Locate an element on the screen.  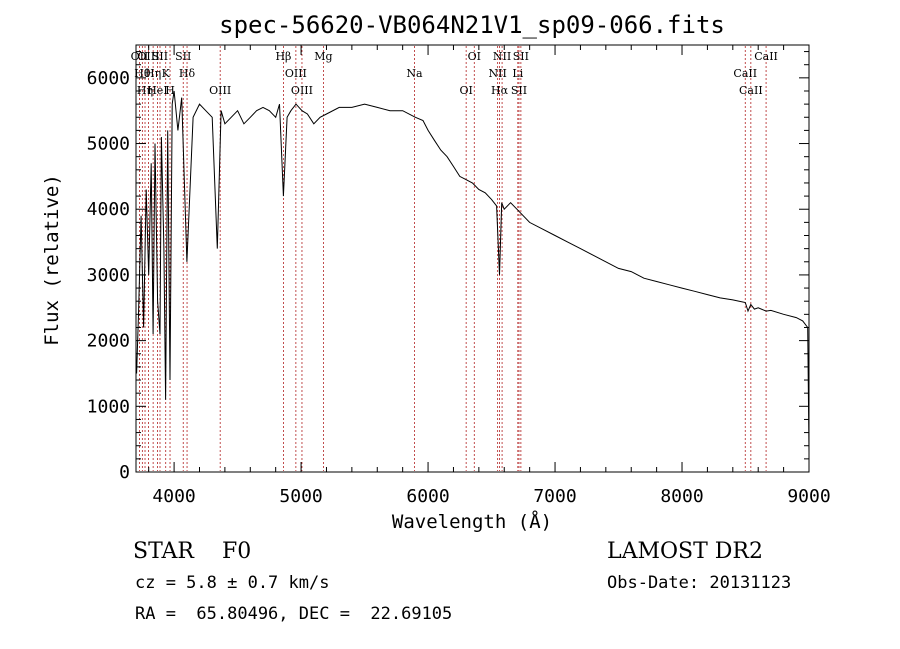
x-tick-label-4000: 4000 is located at coordinates (173, 496).